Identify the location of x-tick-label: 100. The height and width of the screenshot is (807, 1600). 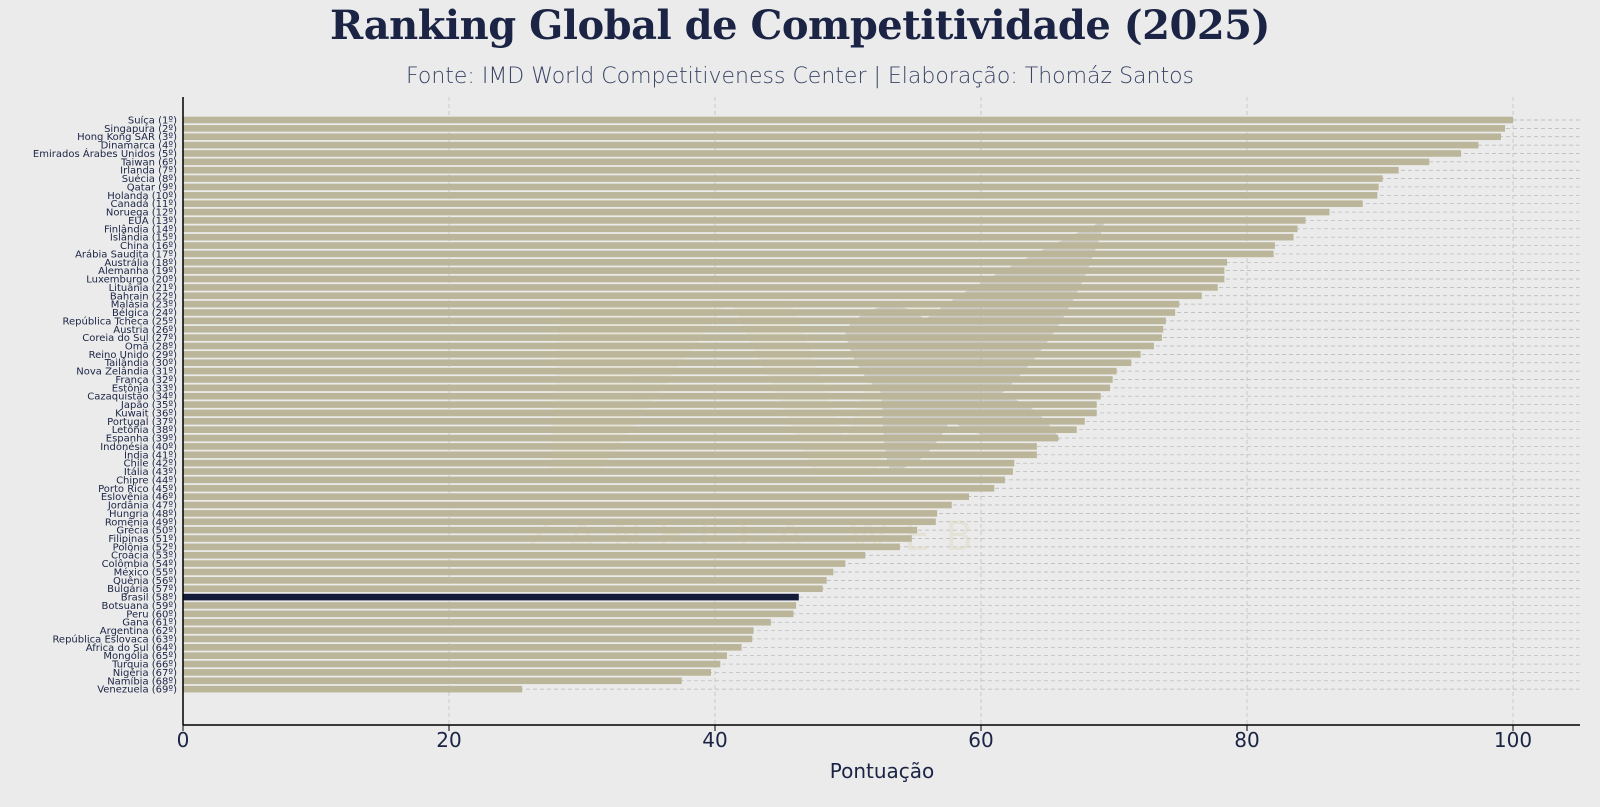
(1513, 740).